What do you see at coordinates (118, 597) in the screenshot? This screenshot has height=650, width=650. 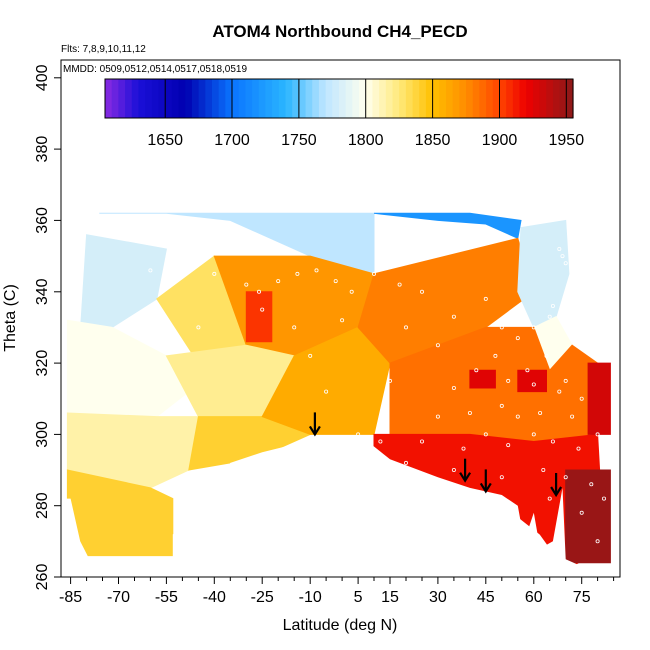 I see `x-tick-label: -70` at bounding box center [118, 597].